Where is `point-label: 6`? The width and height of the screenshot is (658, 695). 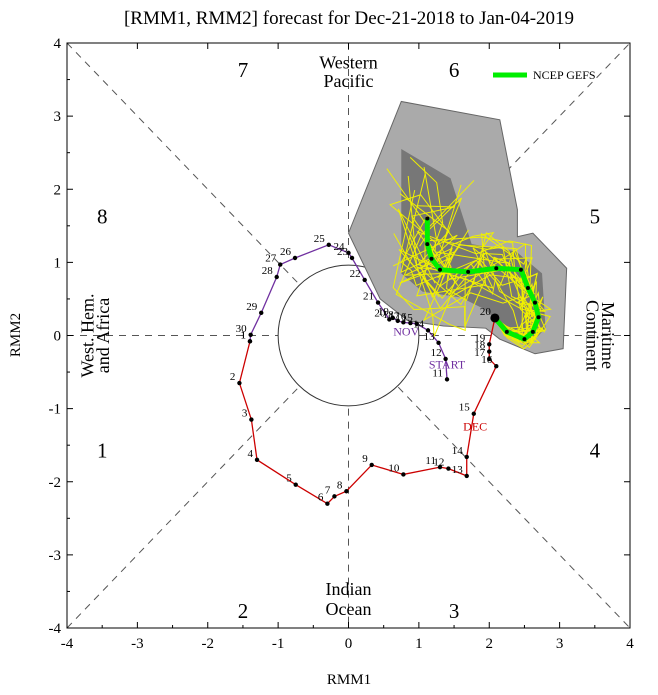
point-label: 6 is located at coordinates (321, 498).